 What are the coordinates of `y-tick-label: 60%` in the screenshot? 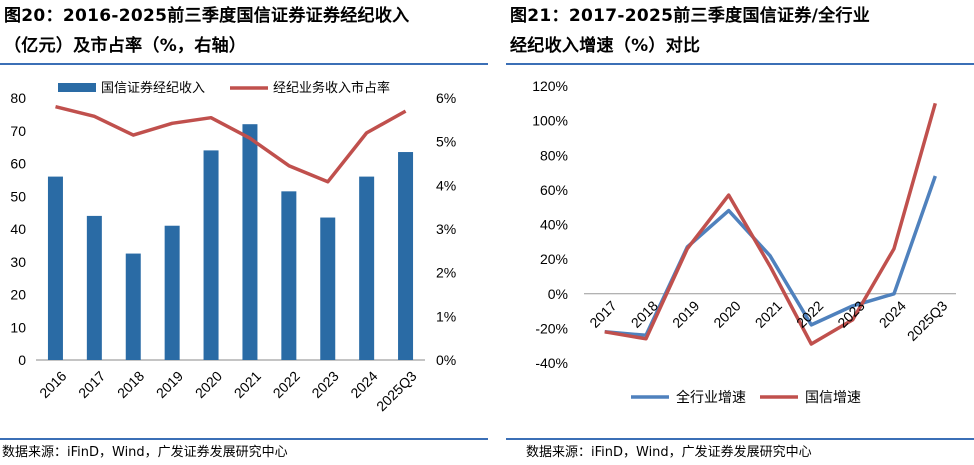 It's located at (554, 190).